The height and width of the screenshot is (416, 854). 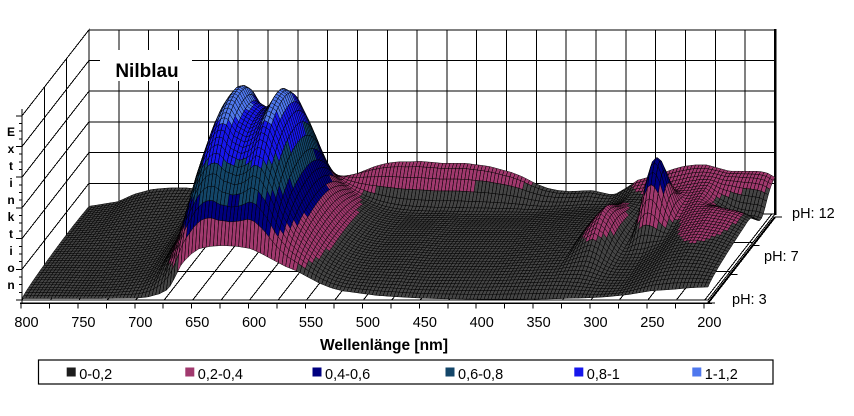 What do you see at coordinates (652, 323) in the screenshot?
I see `svg-text: 250` at bounding box center [652, 323].